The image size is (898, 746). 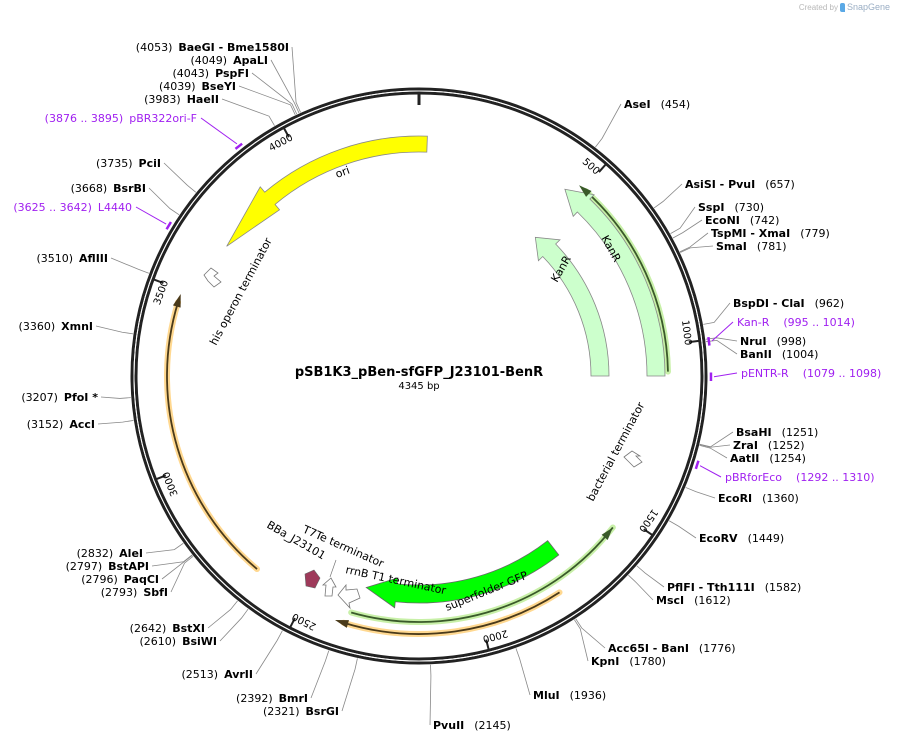 I want to click on site-name: PciI, so click(x=150, y=163).